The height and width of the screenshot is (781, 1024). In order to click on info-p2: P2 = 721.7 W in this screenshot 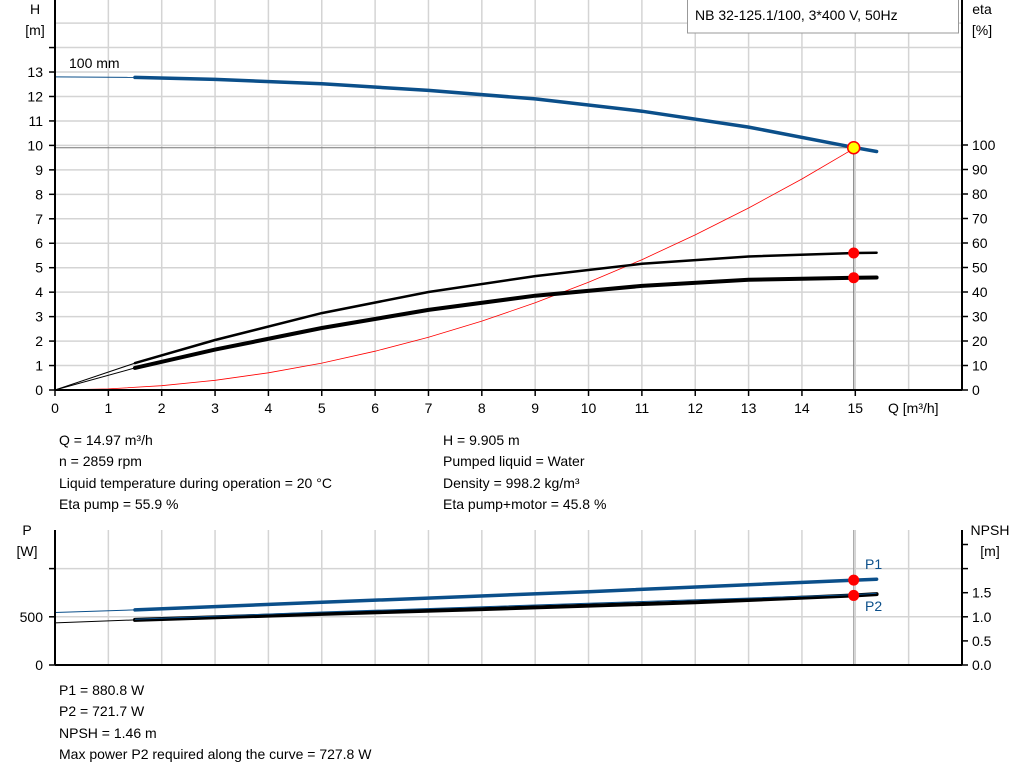, I will do `click(102, 711)`.